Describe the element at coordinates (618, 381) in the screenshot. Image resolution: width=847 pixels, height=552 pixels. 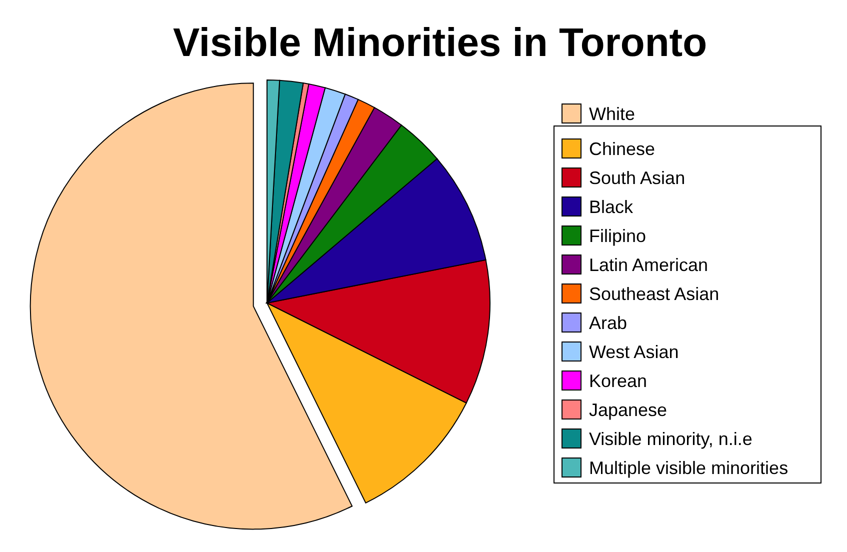
I see `legend-label: Korean` at that location.